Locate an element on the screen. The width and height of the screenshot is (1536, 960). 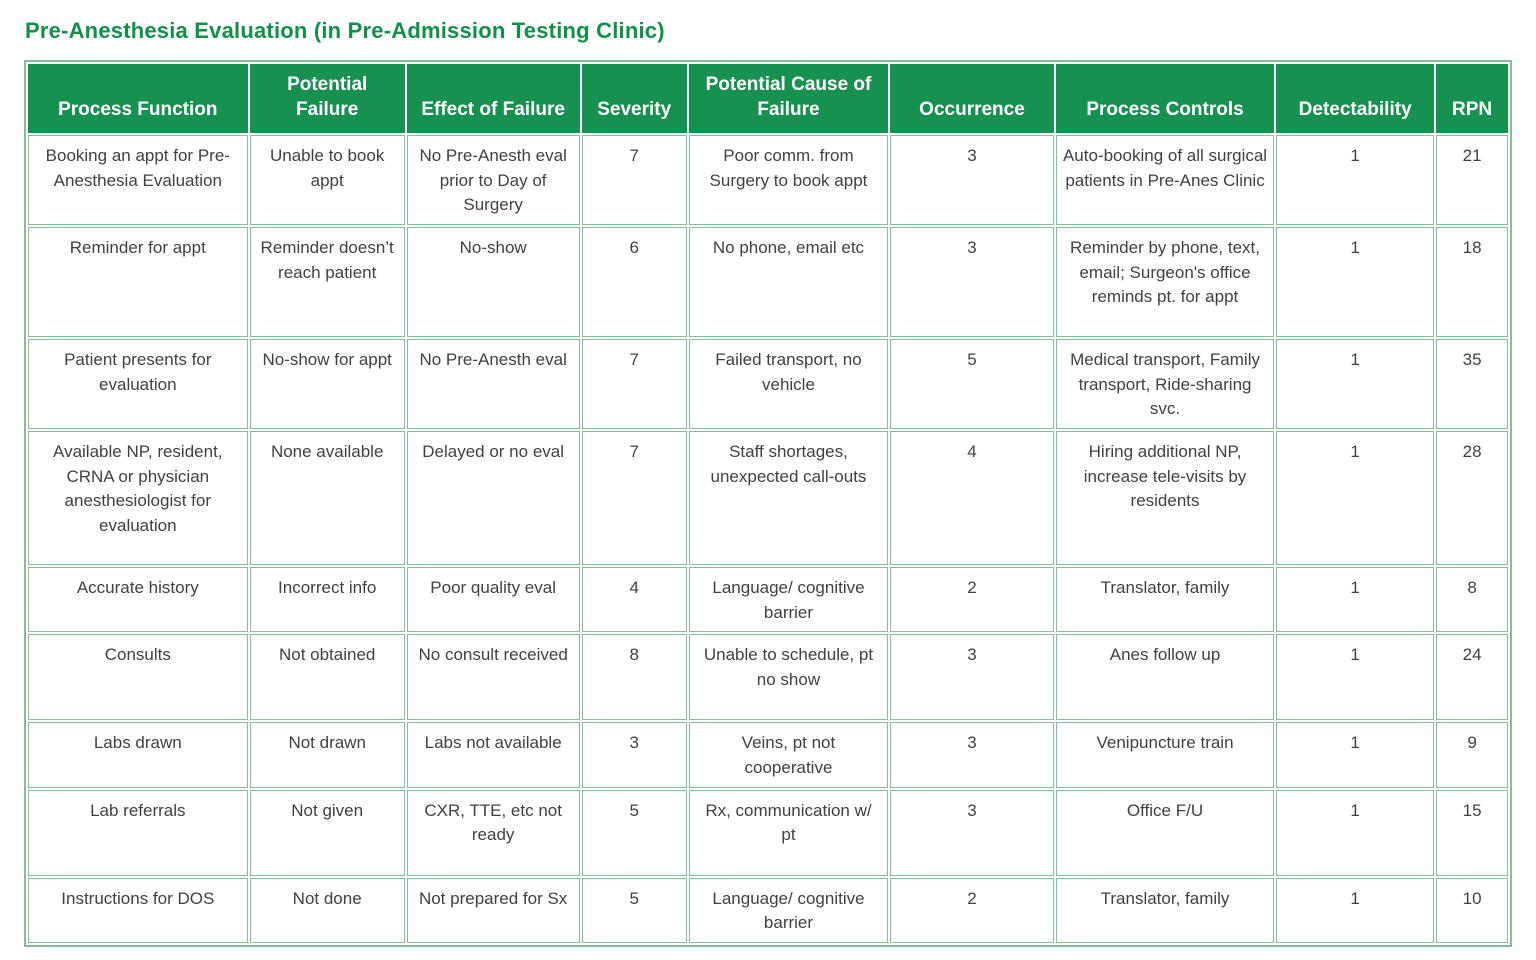
table-cell: Patient presents for evaluation is located at coordinates (138, 384).